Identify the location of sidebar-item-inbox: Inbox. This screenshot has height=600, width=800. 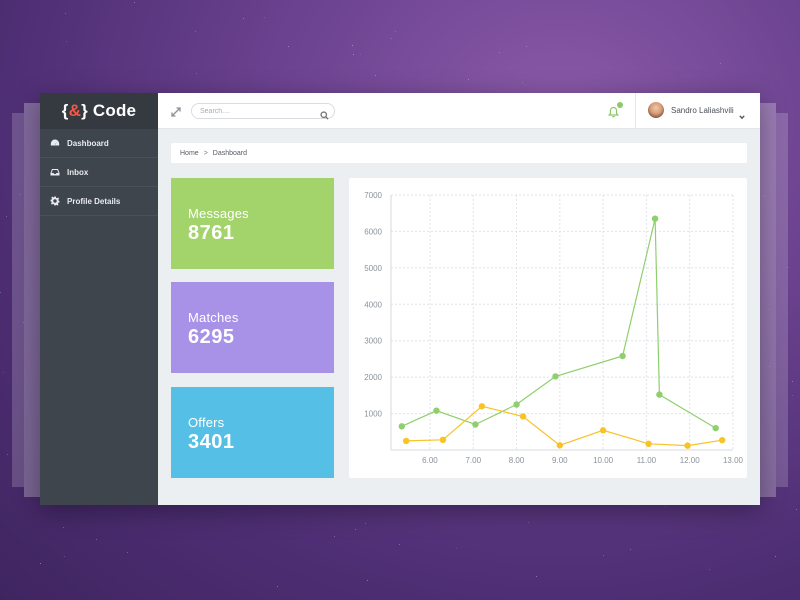
(99, 172).